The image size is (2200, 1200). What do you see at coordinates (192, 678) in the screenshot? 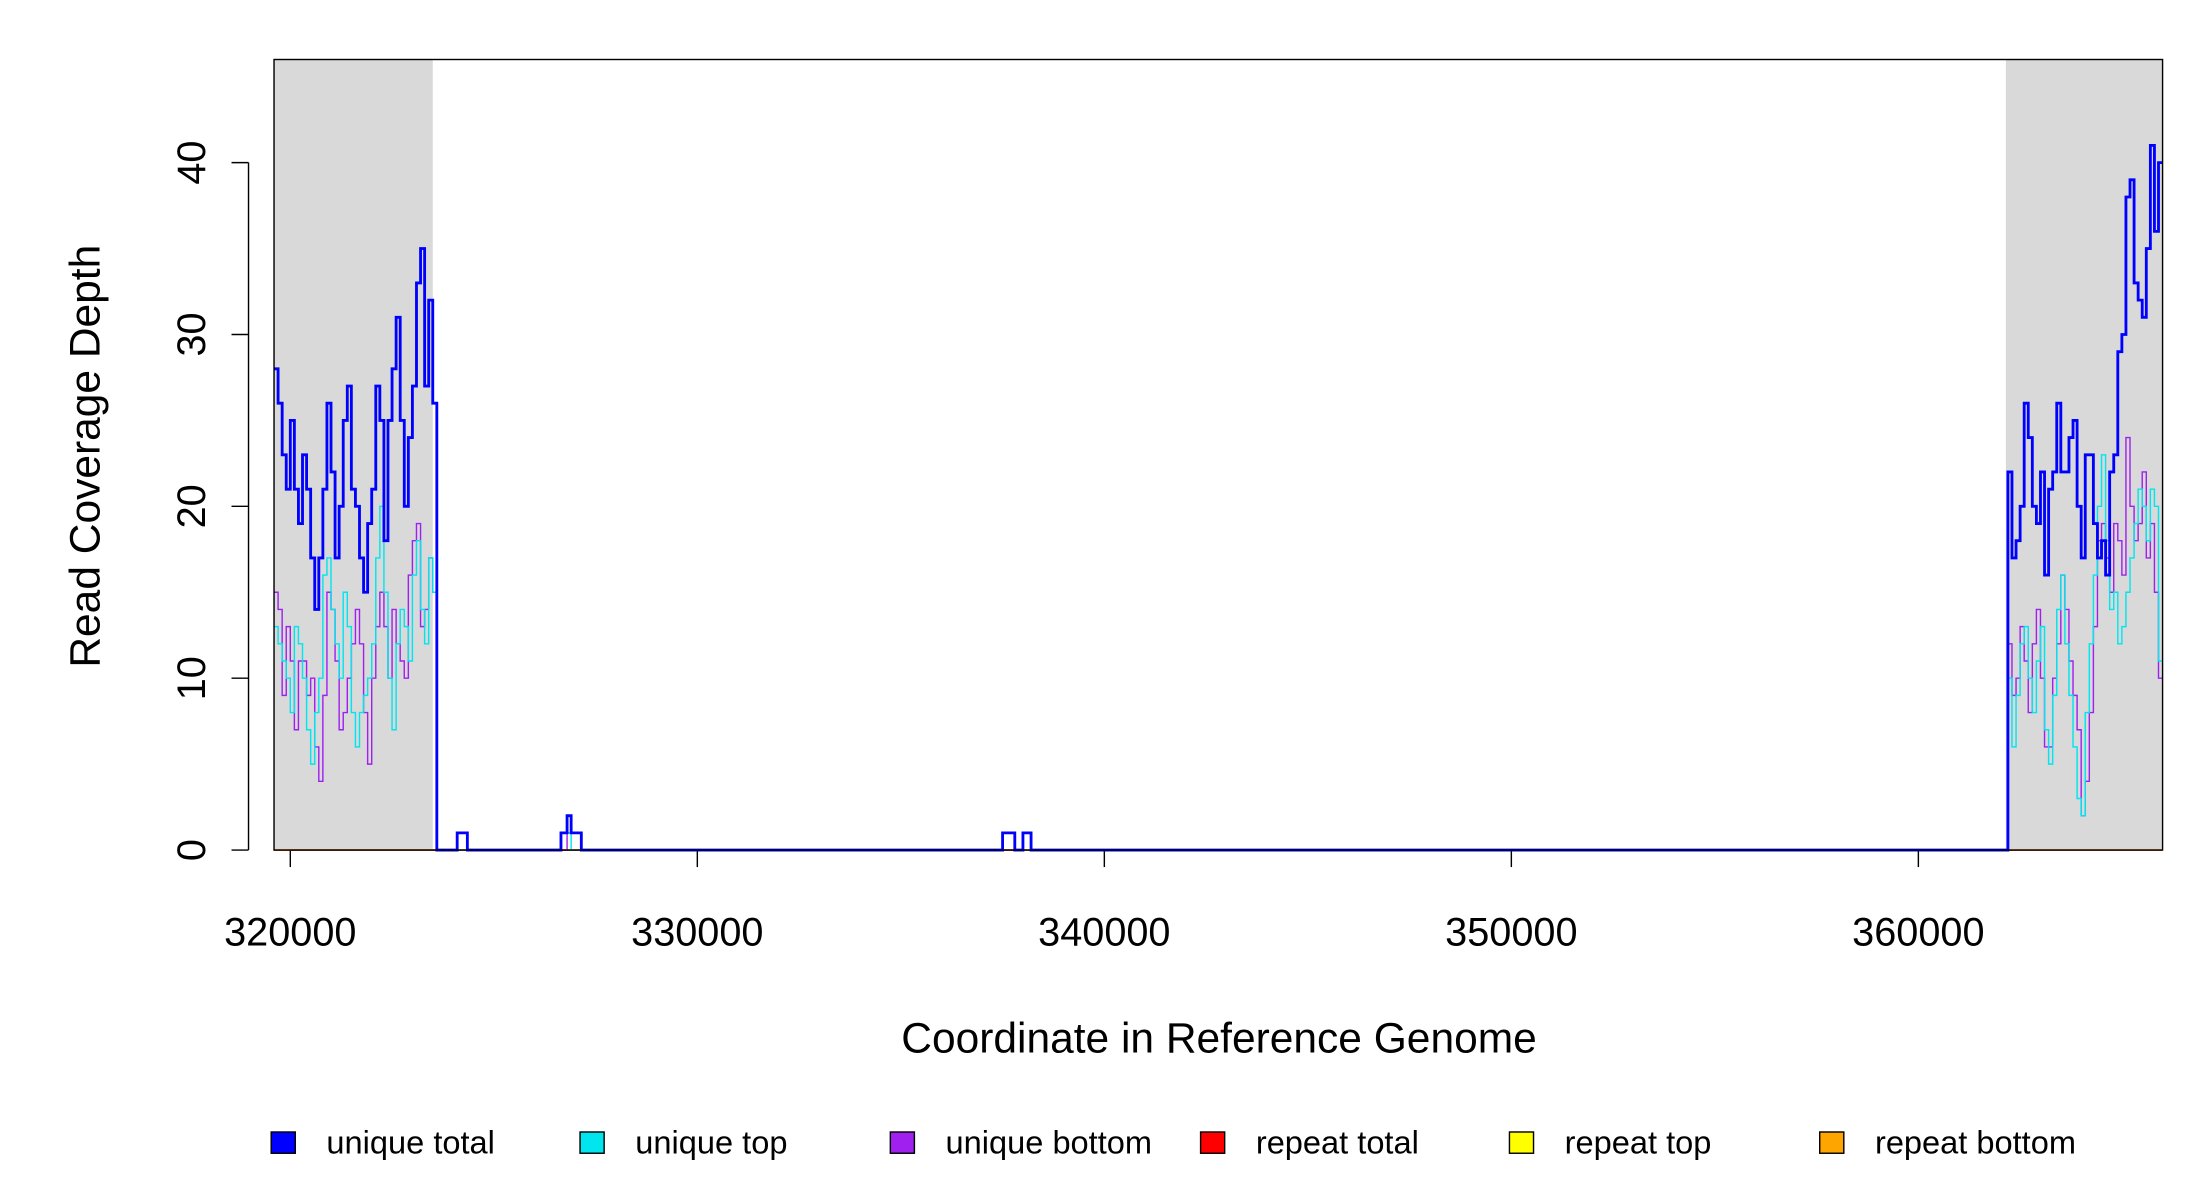
I see `y-tick-label: 10` at bounding box center [192, 678].